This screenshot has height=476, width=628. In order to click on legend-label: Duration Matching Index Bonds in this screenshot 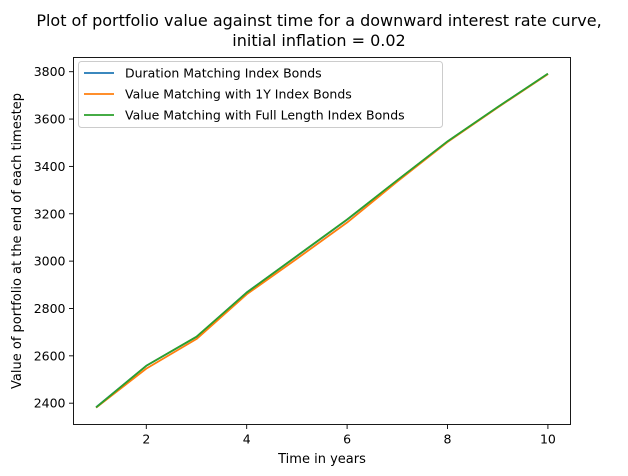, I will do `click(223, 73)`.